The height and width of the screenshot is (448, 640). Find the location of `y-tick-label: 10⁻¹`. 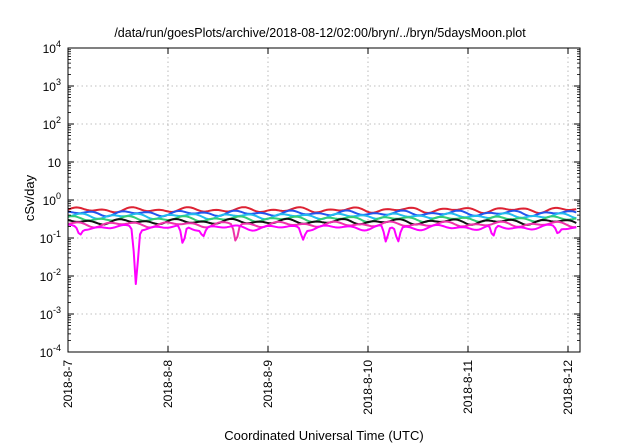

y-tick-label: 10⁻¹ is located at coordinates (50, 237).